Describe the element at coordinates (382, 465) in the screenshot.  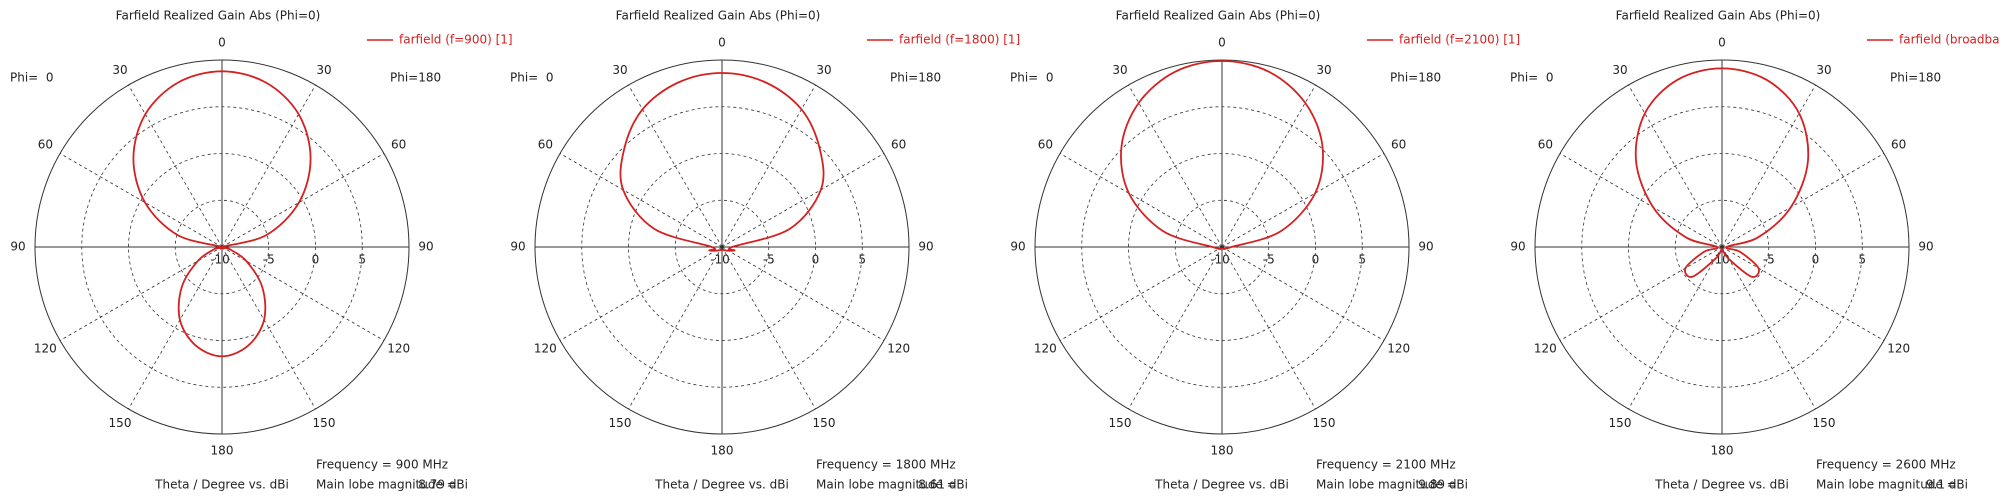
I see `frequency-label: Frequency = 900 MHz` at that location.